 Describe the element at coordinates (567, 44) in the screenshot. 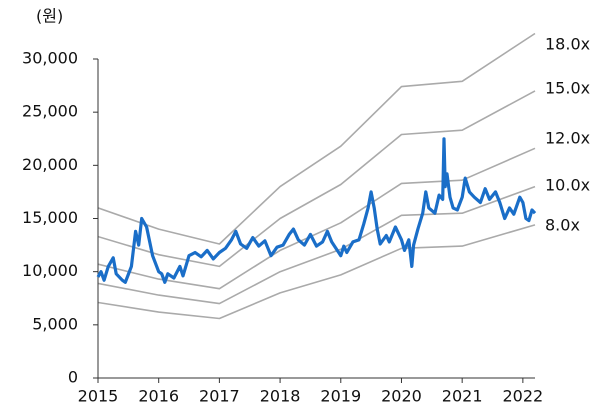

I see `band-label: 18.0x` at that location.